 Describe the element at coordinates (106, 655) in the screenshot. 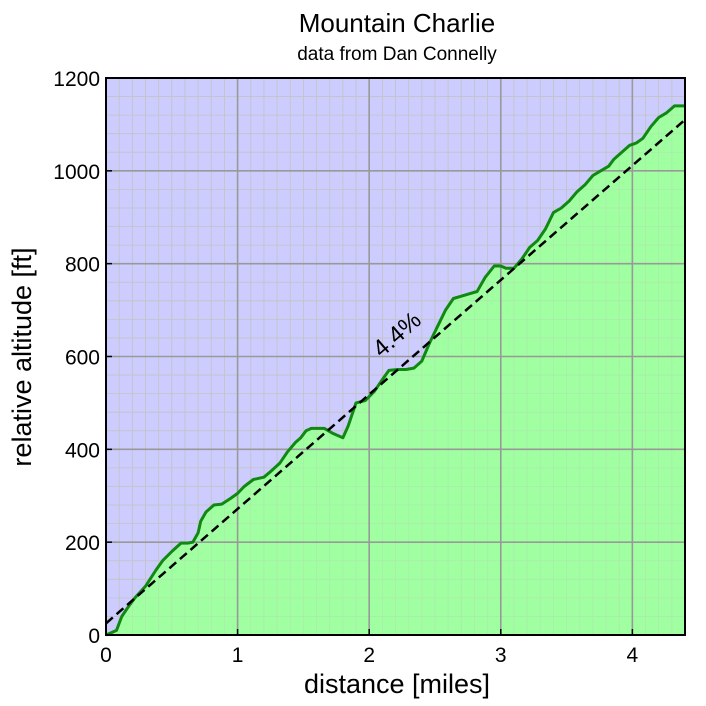

I see `x-tick-label: 0` at that location.